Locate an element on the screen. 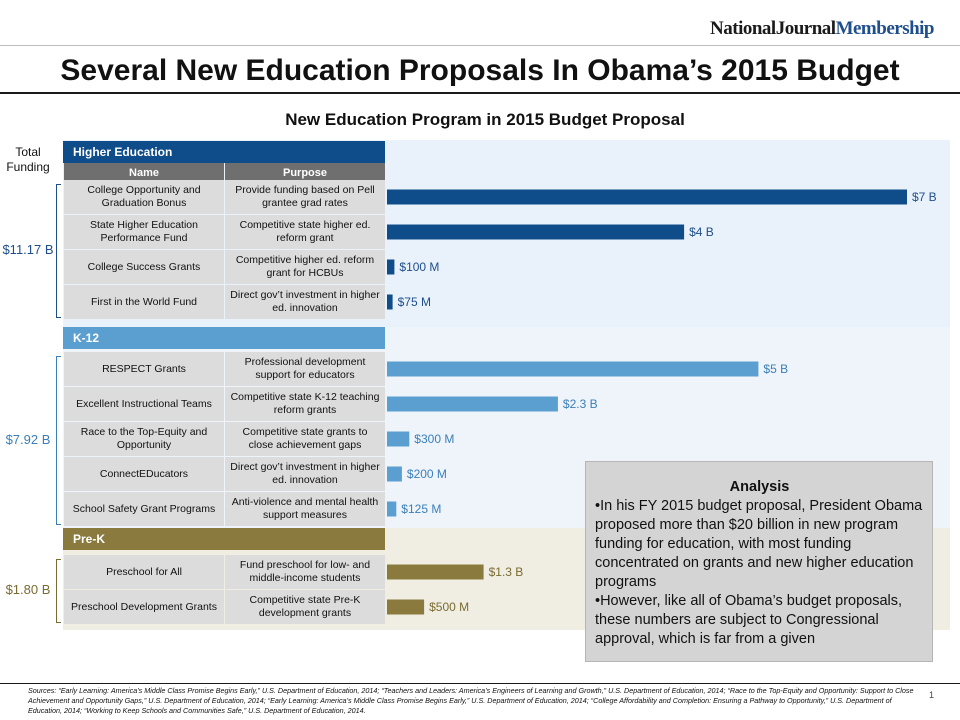  group-total-prek: $1.80 B is located at coordinates (28, 589).